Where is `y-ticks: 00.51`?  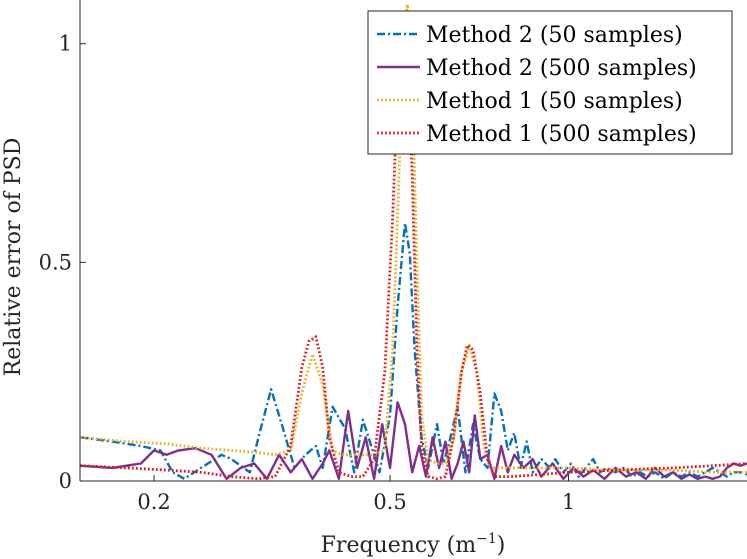
y-ticks: 00.51 is located at coordinates (62, 262).